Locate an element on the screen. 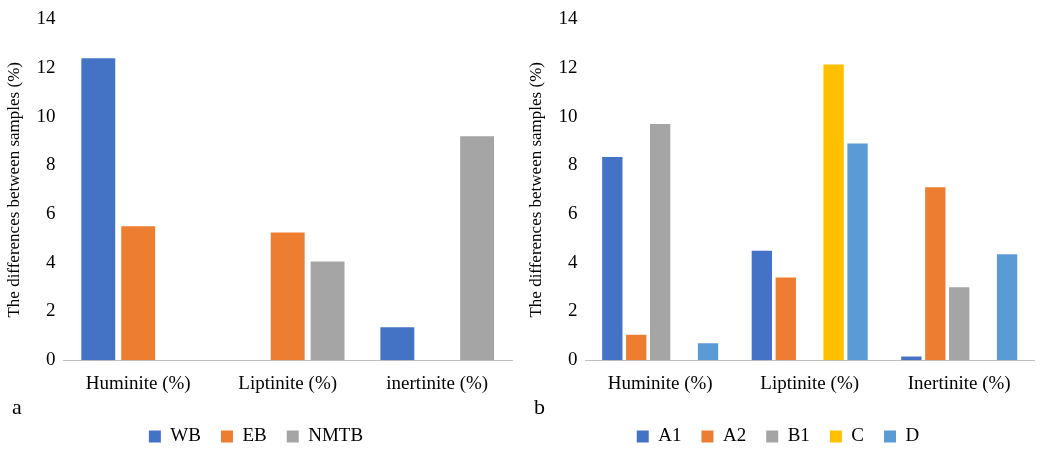 The height and width of the screenshot is (466, 1045). legend-label: D is located at coordinates (912, 435).